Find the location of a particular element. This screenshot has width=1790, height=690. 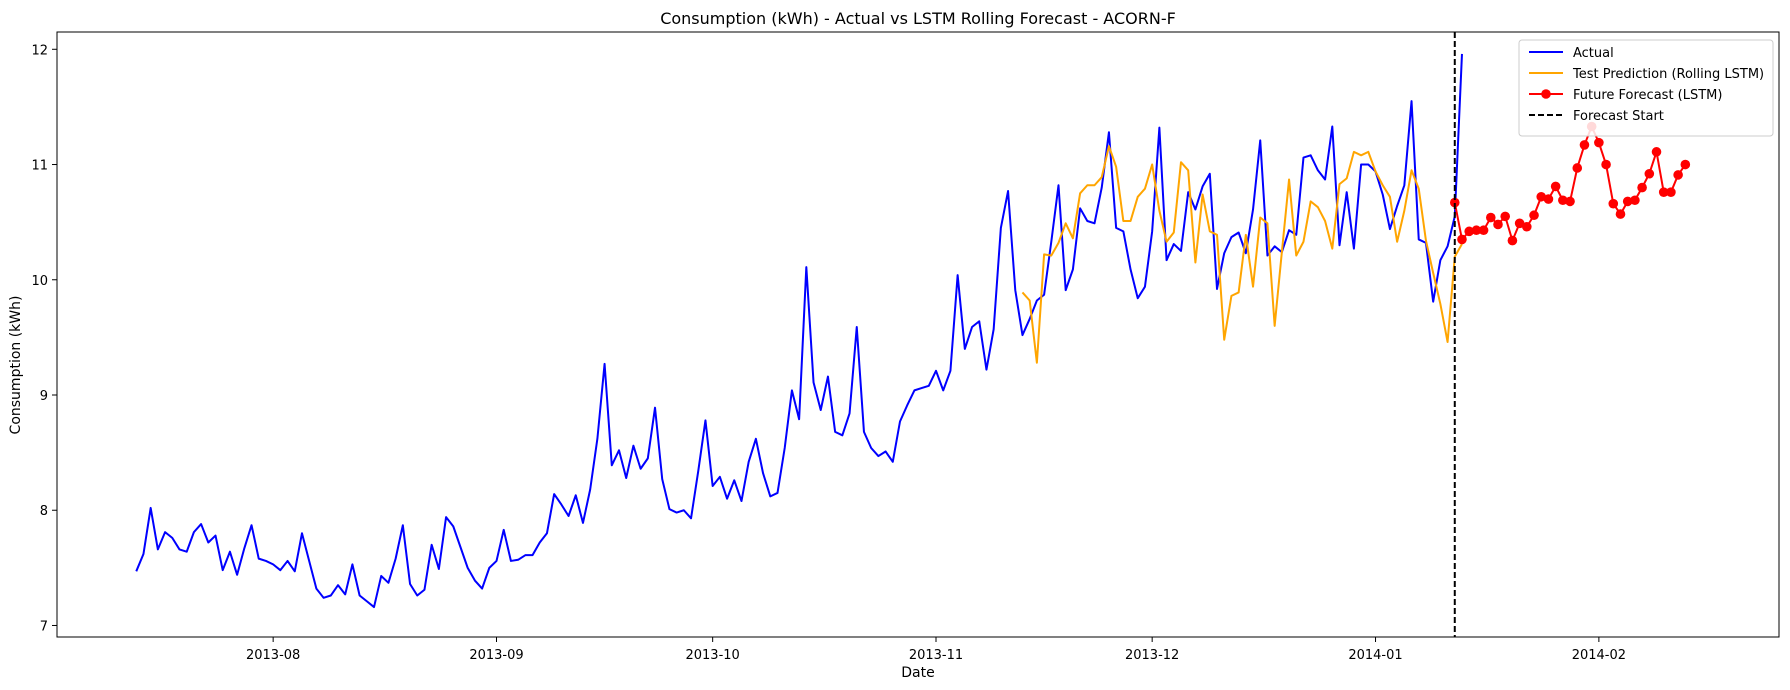

x-tick-label: 2014-02 is located at coordinates (1599, 655).